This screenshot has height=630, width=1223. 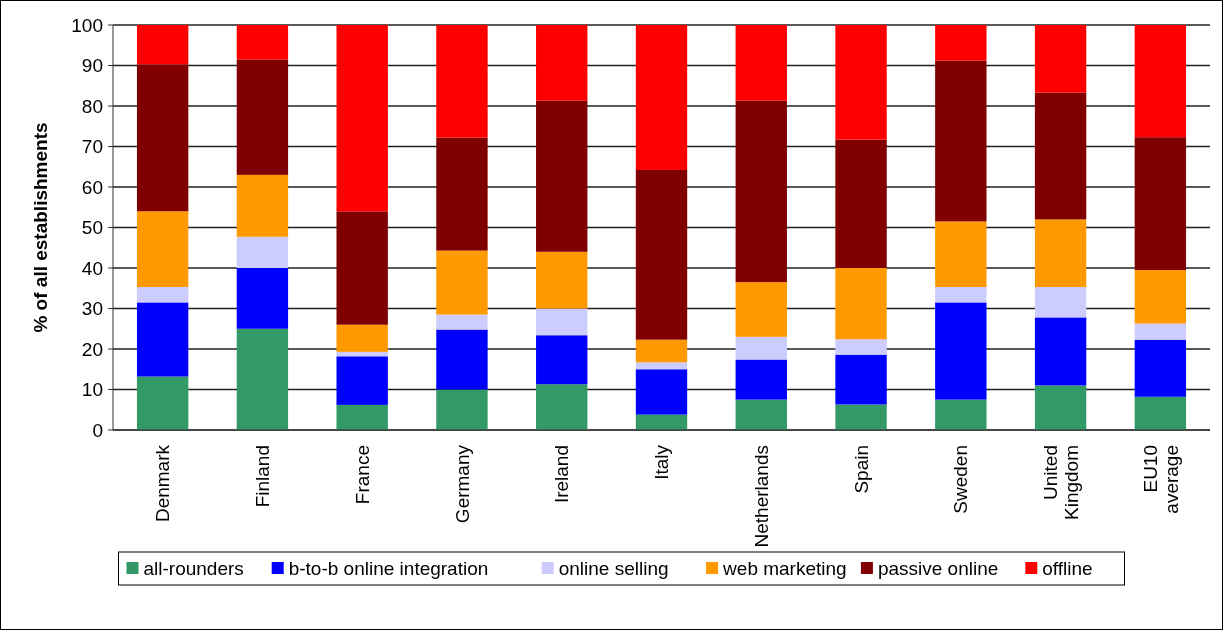 What do you see at coordinates (462, 484) in the screenshot?
I see `x-tick-label: Germany` at bounding box center [462, 484].